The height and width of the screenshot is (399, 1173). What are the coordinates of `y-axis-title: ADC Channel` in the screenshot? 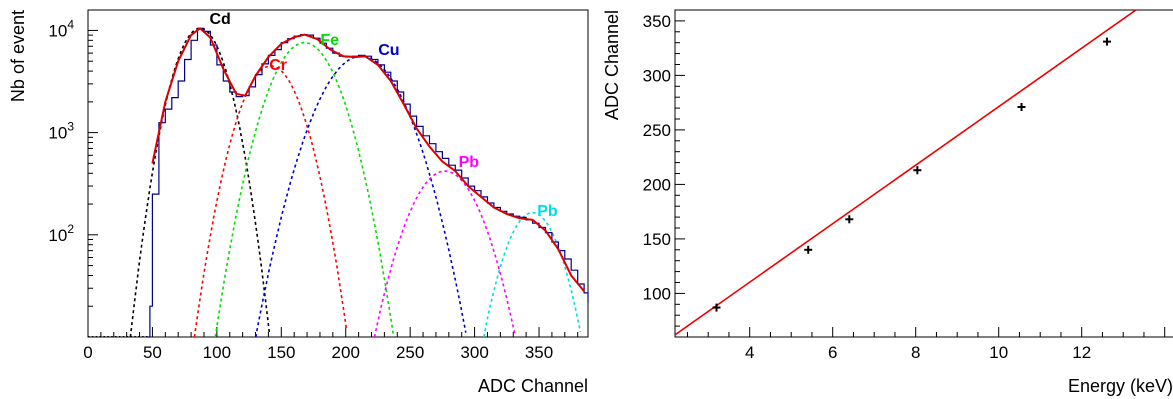 It's located at (612, 65).